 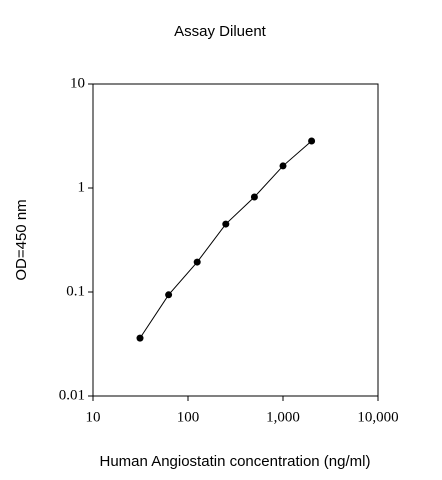 What do you see at coordinates (283, 417) in the screenshot?
I see `x-tick-label: 1,000` at bounding box center [283, 417].